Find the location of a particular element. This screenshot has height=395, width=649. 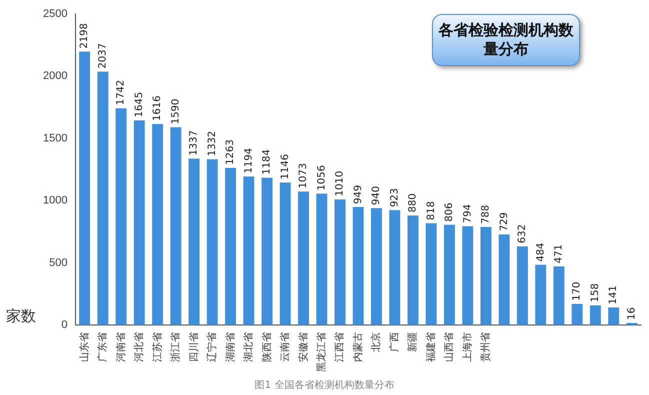

data-label: 1056 is located at coordinates (322, 178).